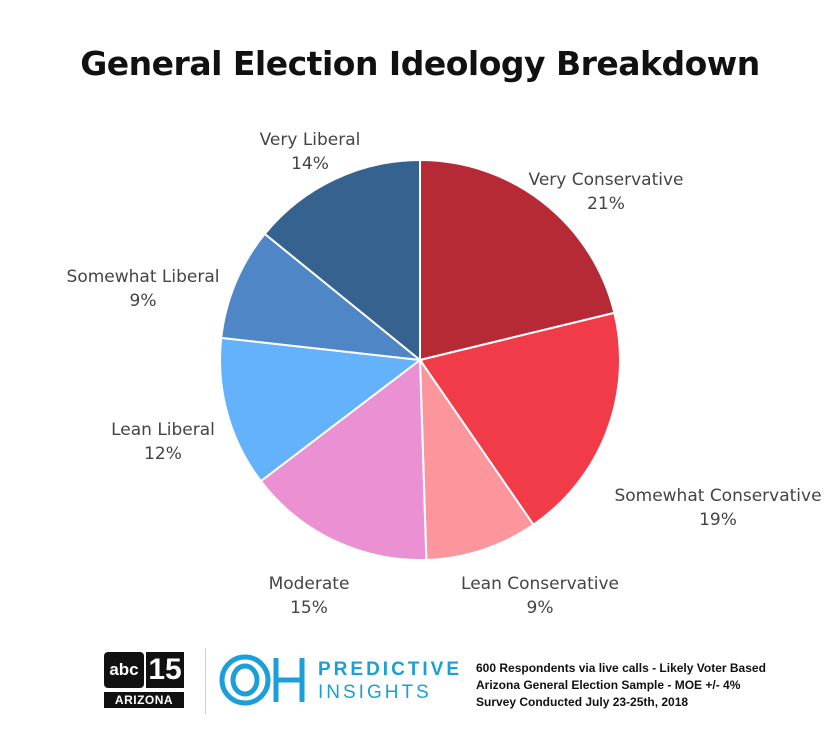  I want to click on abc-channel-number: 15, so click(165, 670).